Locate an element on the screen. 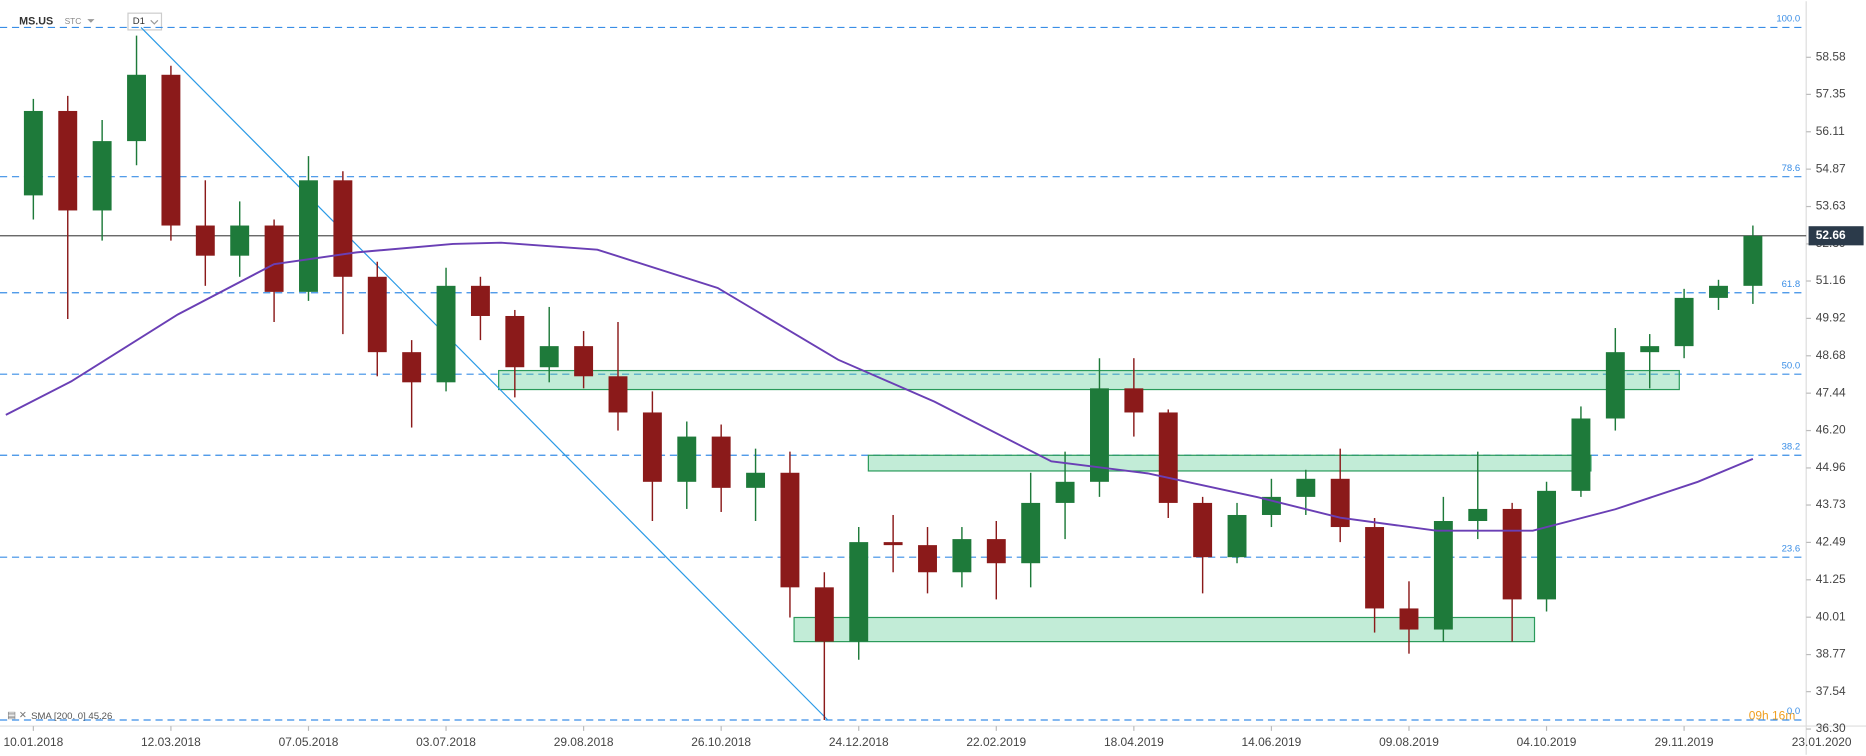 The image size is (1866, 756). source: STC is located at coordinates (73, 21).